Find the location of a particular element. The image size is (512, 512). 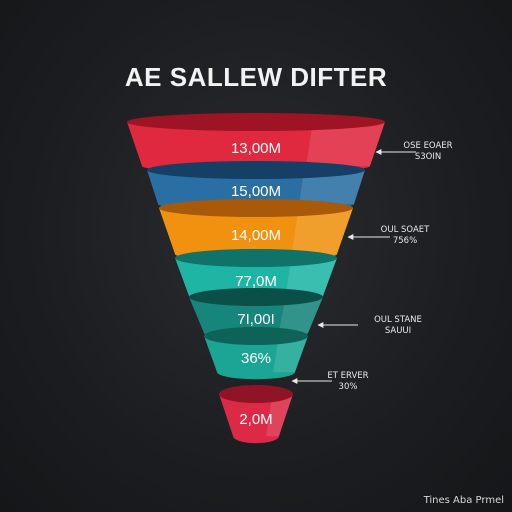

annotation-line1: OUL STANE is located at coordinates (398, 320).